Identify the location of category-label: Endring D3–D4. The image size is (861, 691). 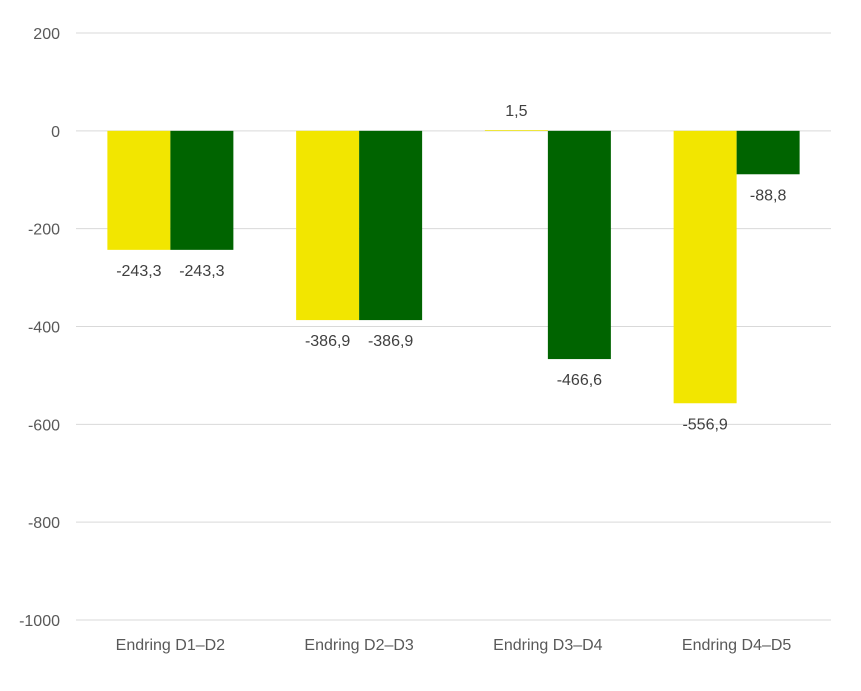
(548, 645).